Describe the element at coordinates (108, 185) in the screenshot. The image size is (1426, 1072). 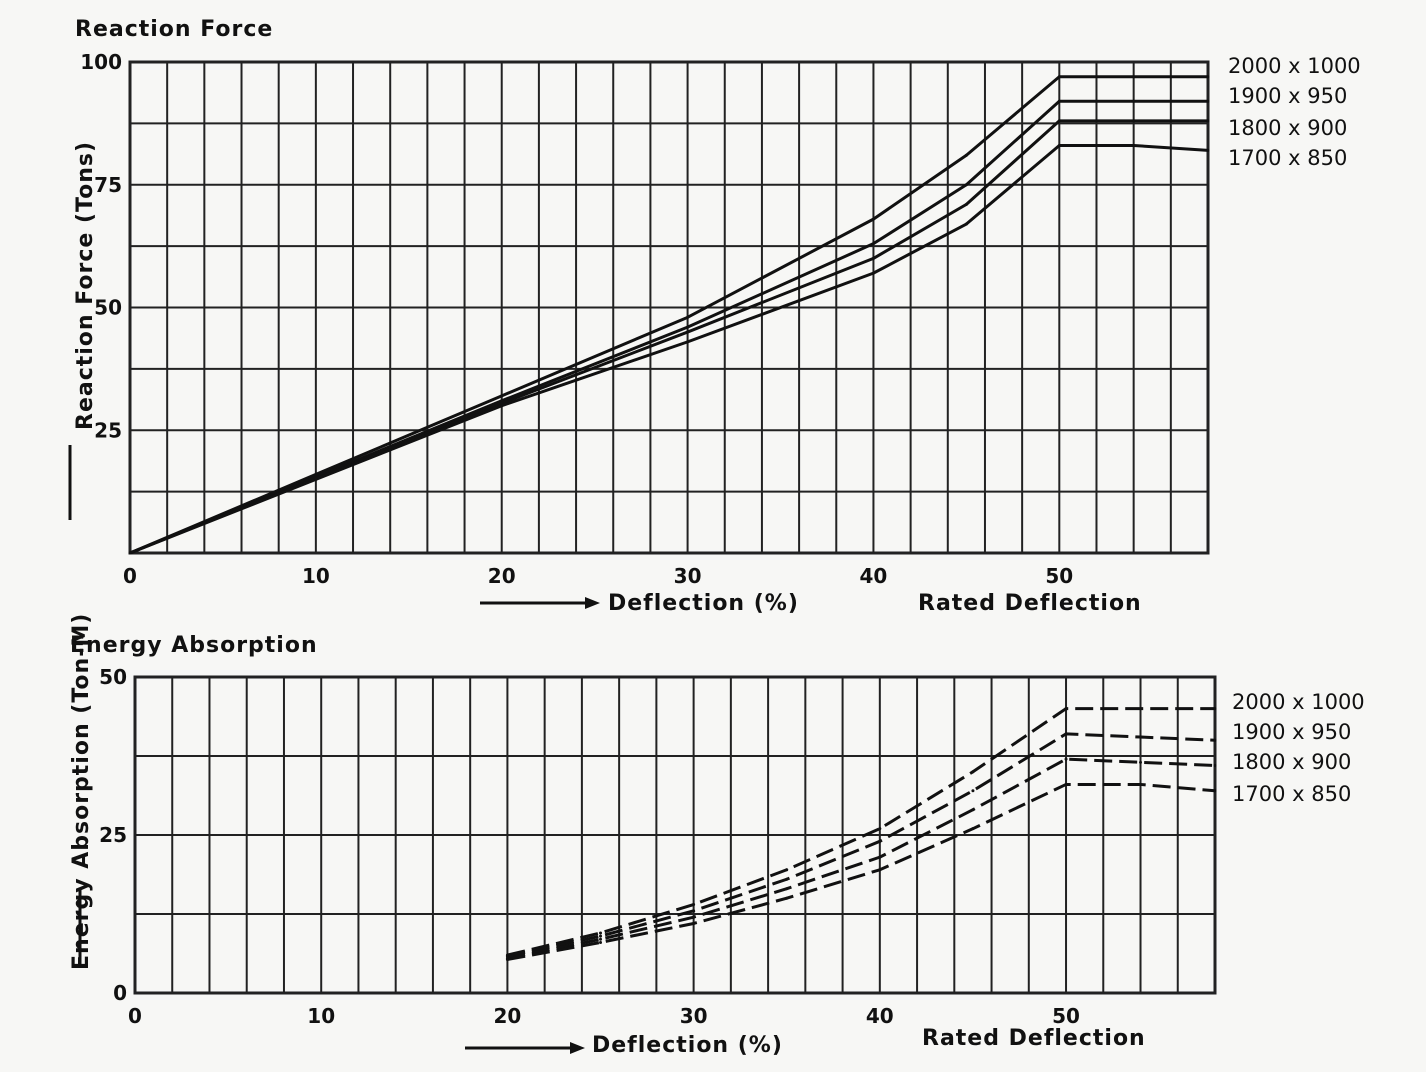
I see `y-tick-label: 75` at that location.